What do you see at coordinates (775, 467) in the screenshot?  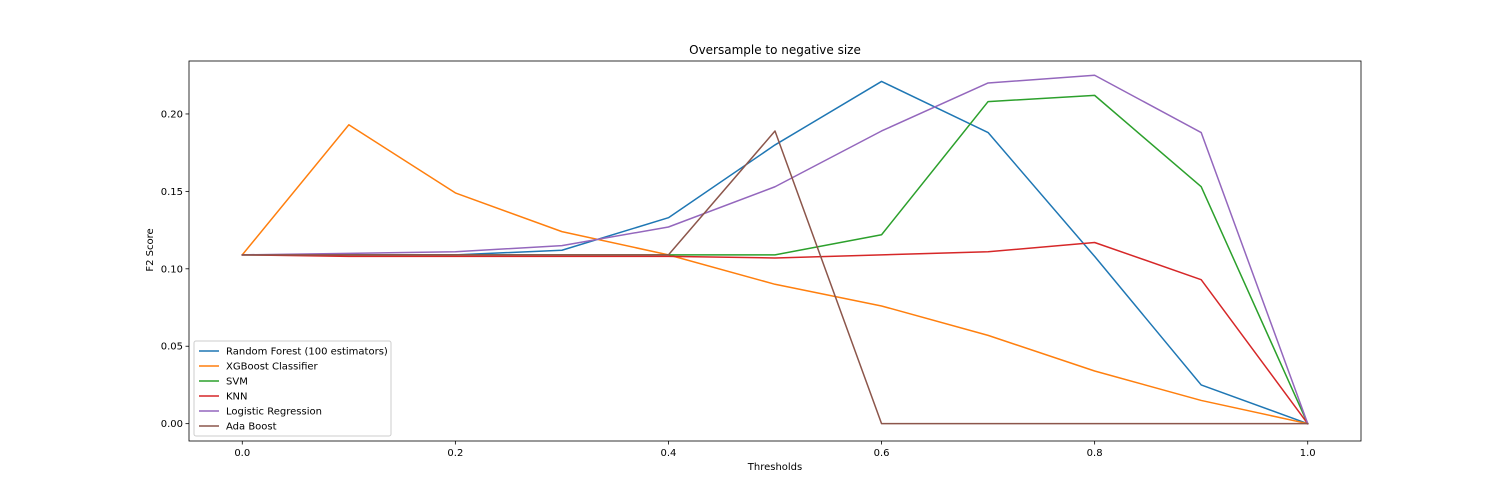 I see `x-axis-label: Thresholds` at bounding box center [775, 467].